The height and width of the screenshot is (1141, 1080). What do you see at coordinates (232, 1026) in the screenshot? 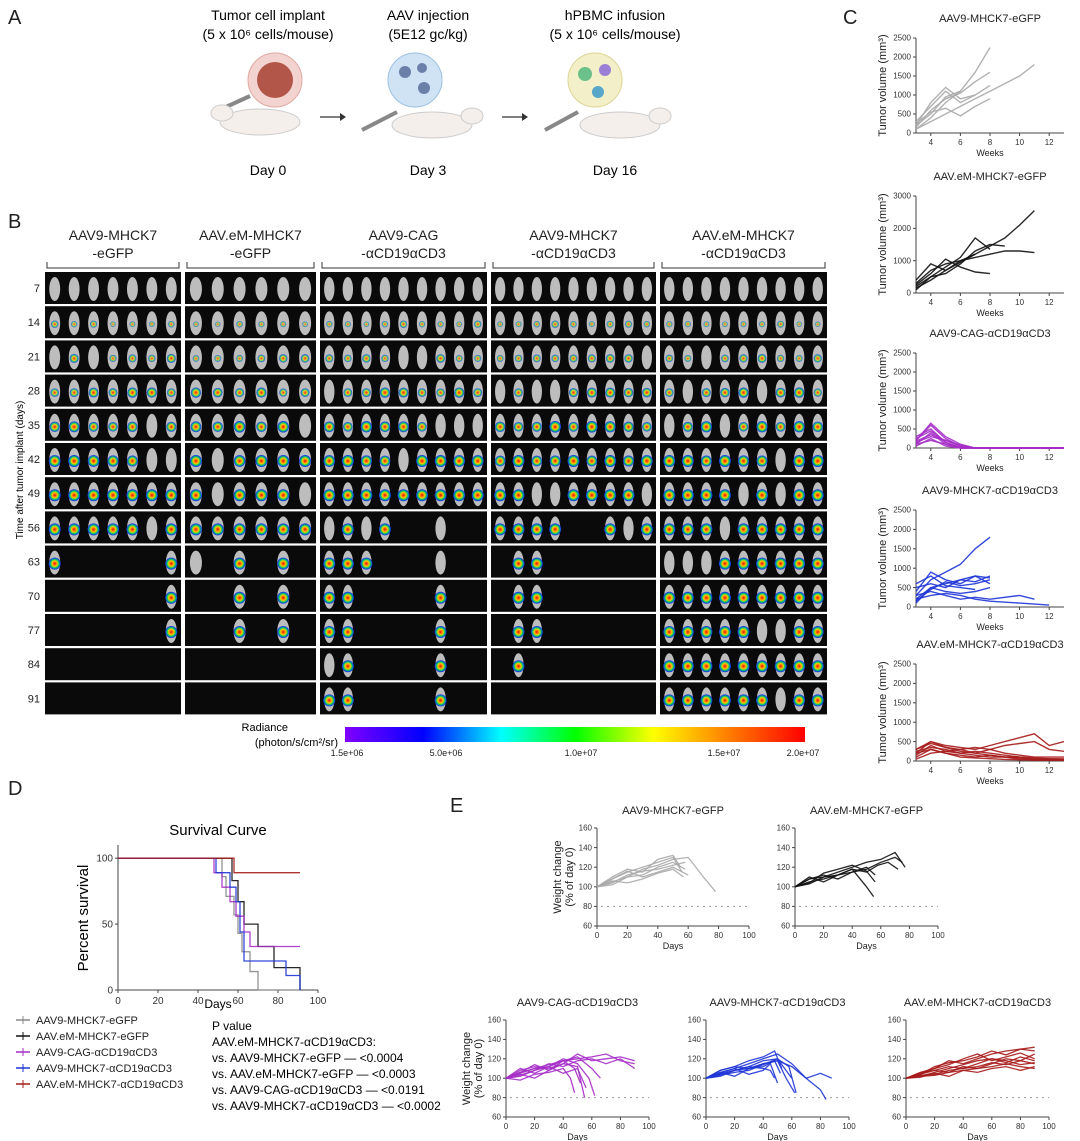
I see `p-value-header: P value` at bounding box center [232, 1026].